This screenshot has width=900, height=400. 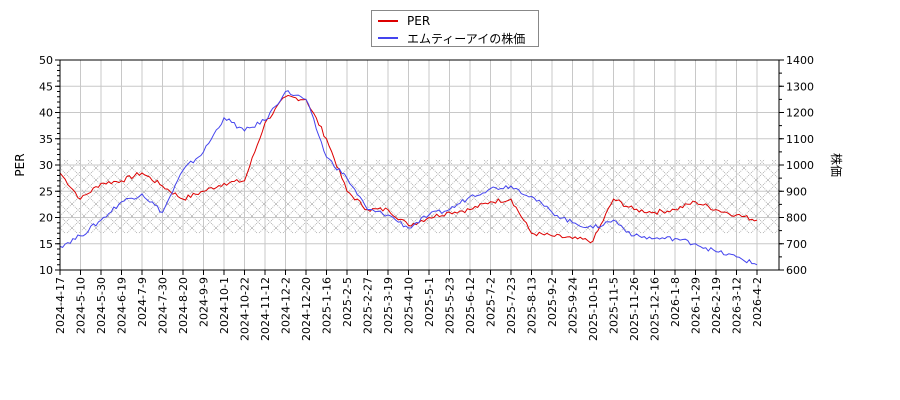 I want to click on y-tick-label: 40, so click(x=46, y=113).